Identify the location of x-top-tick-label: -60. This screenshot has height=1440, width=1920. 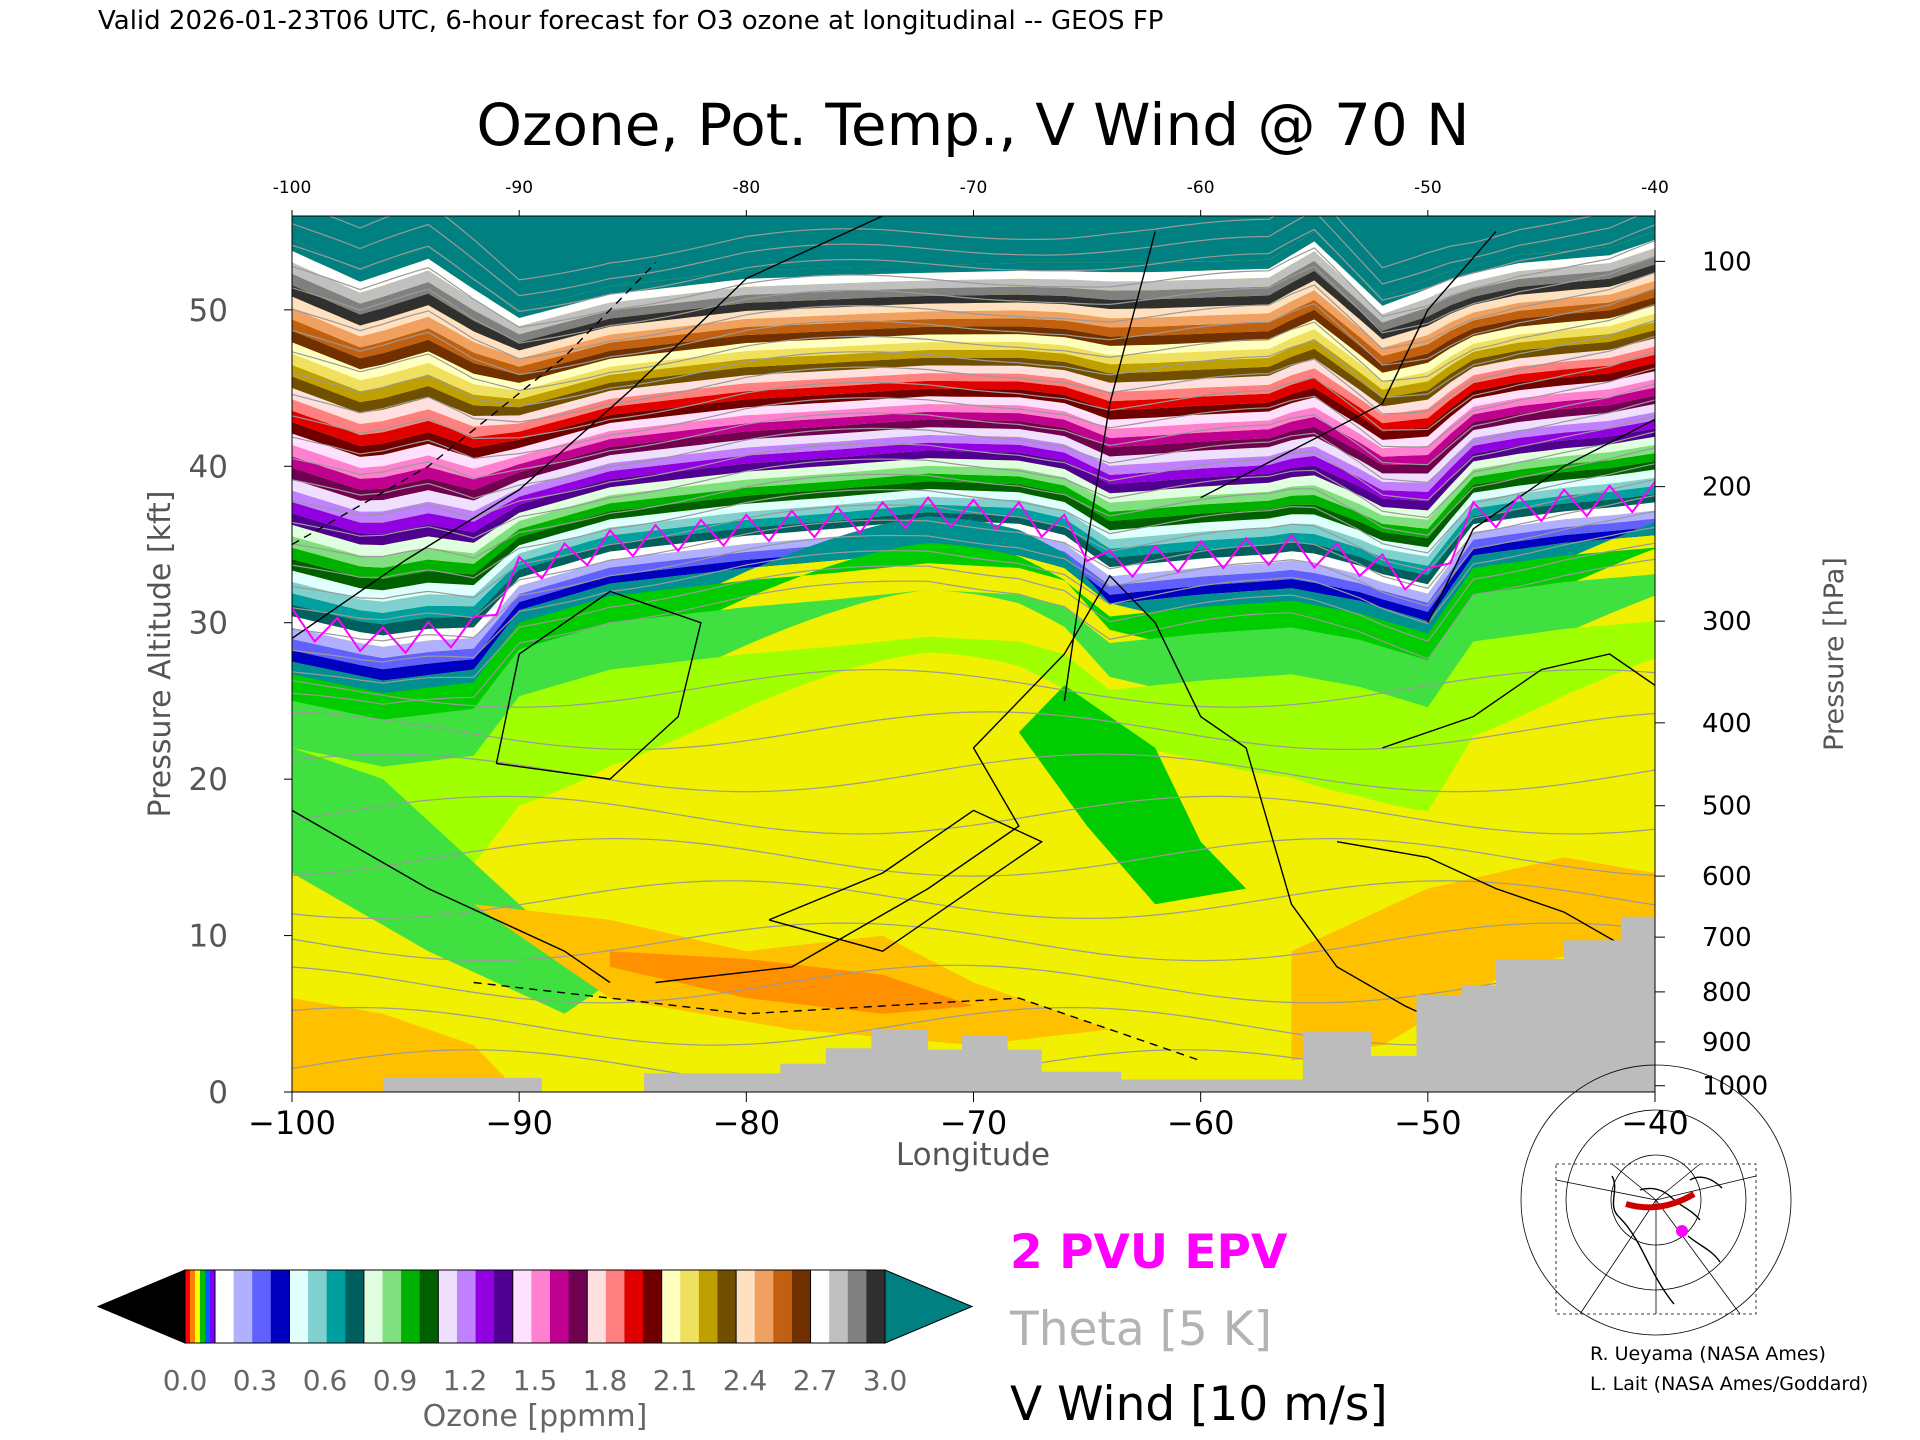
(1201, 188).